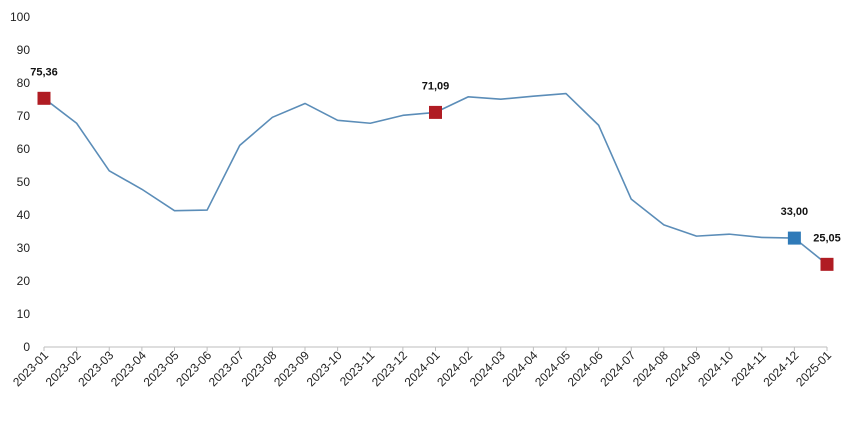  What do you see at coordinates (324, 368) in the screenshot?
I see `x-tick-label: 2023-10` at bounding box center [324, 368].